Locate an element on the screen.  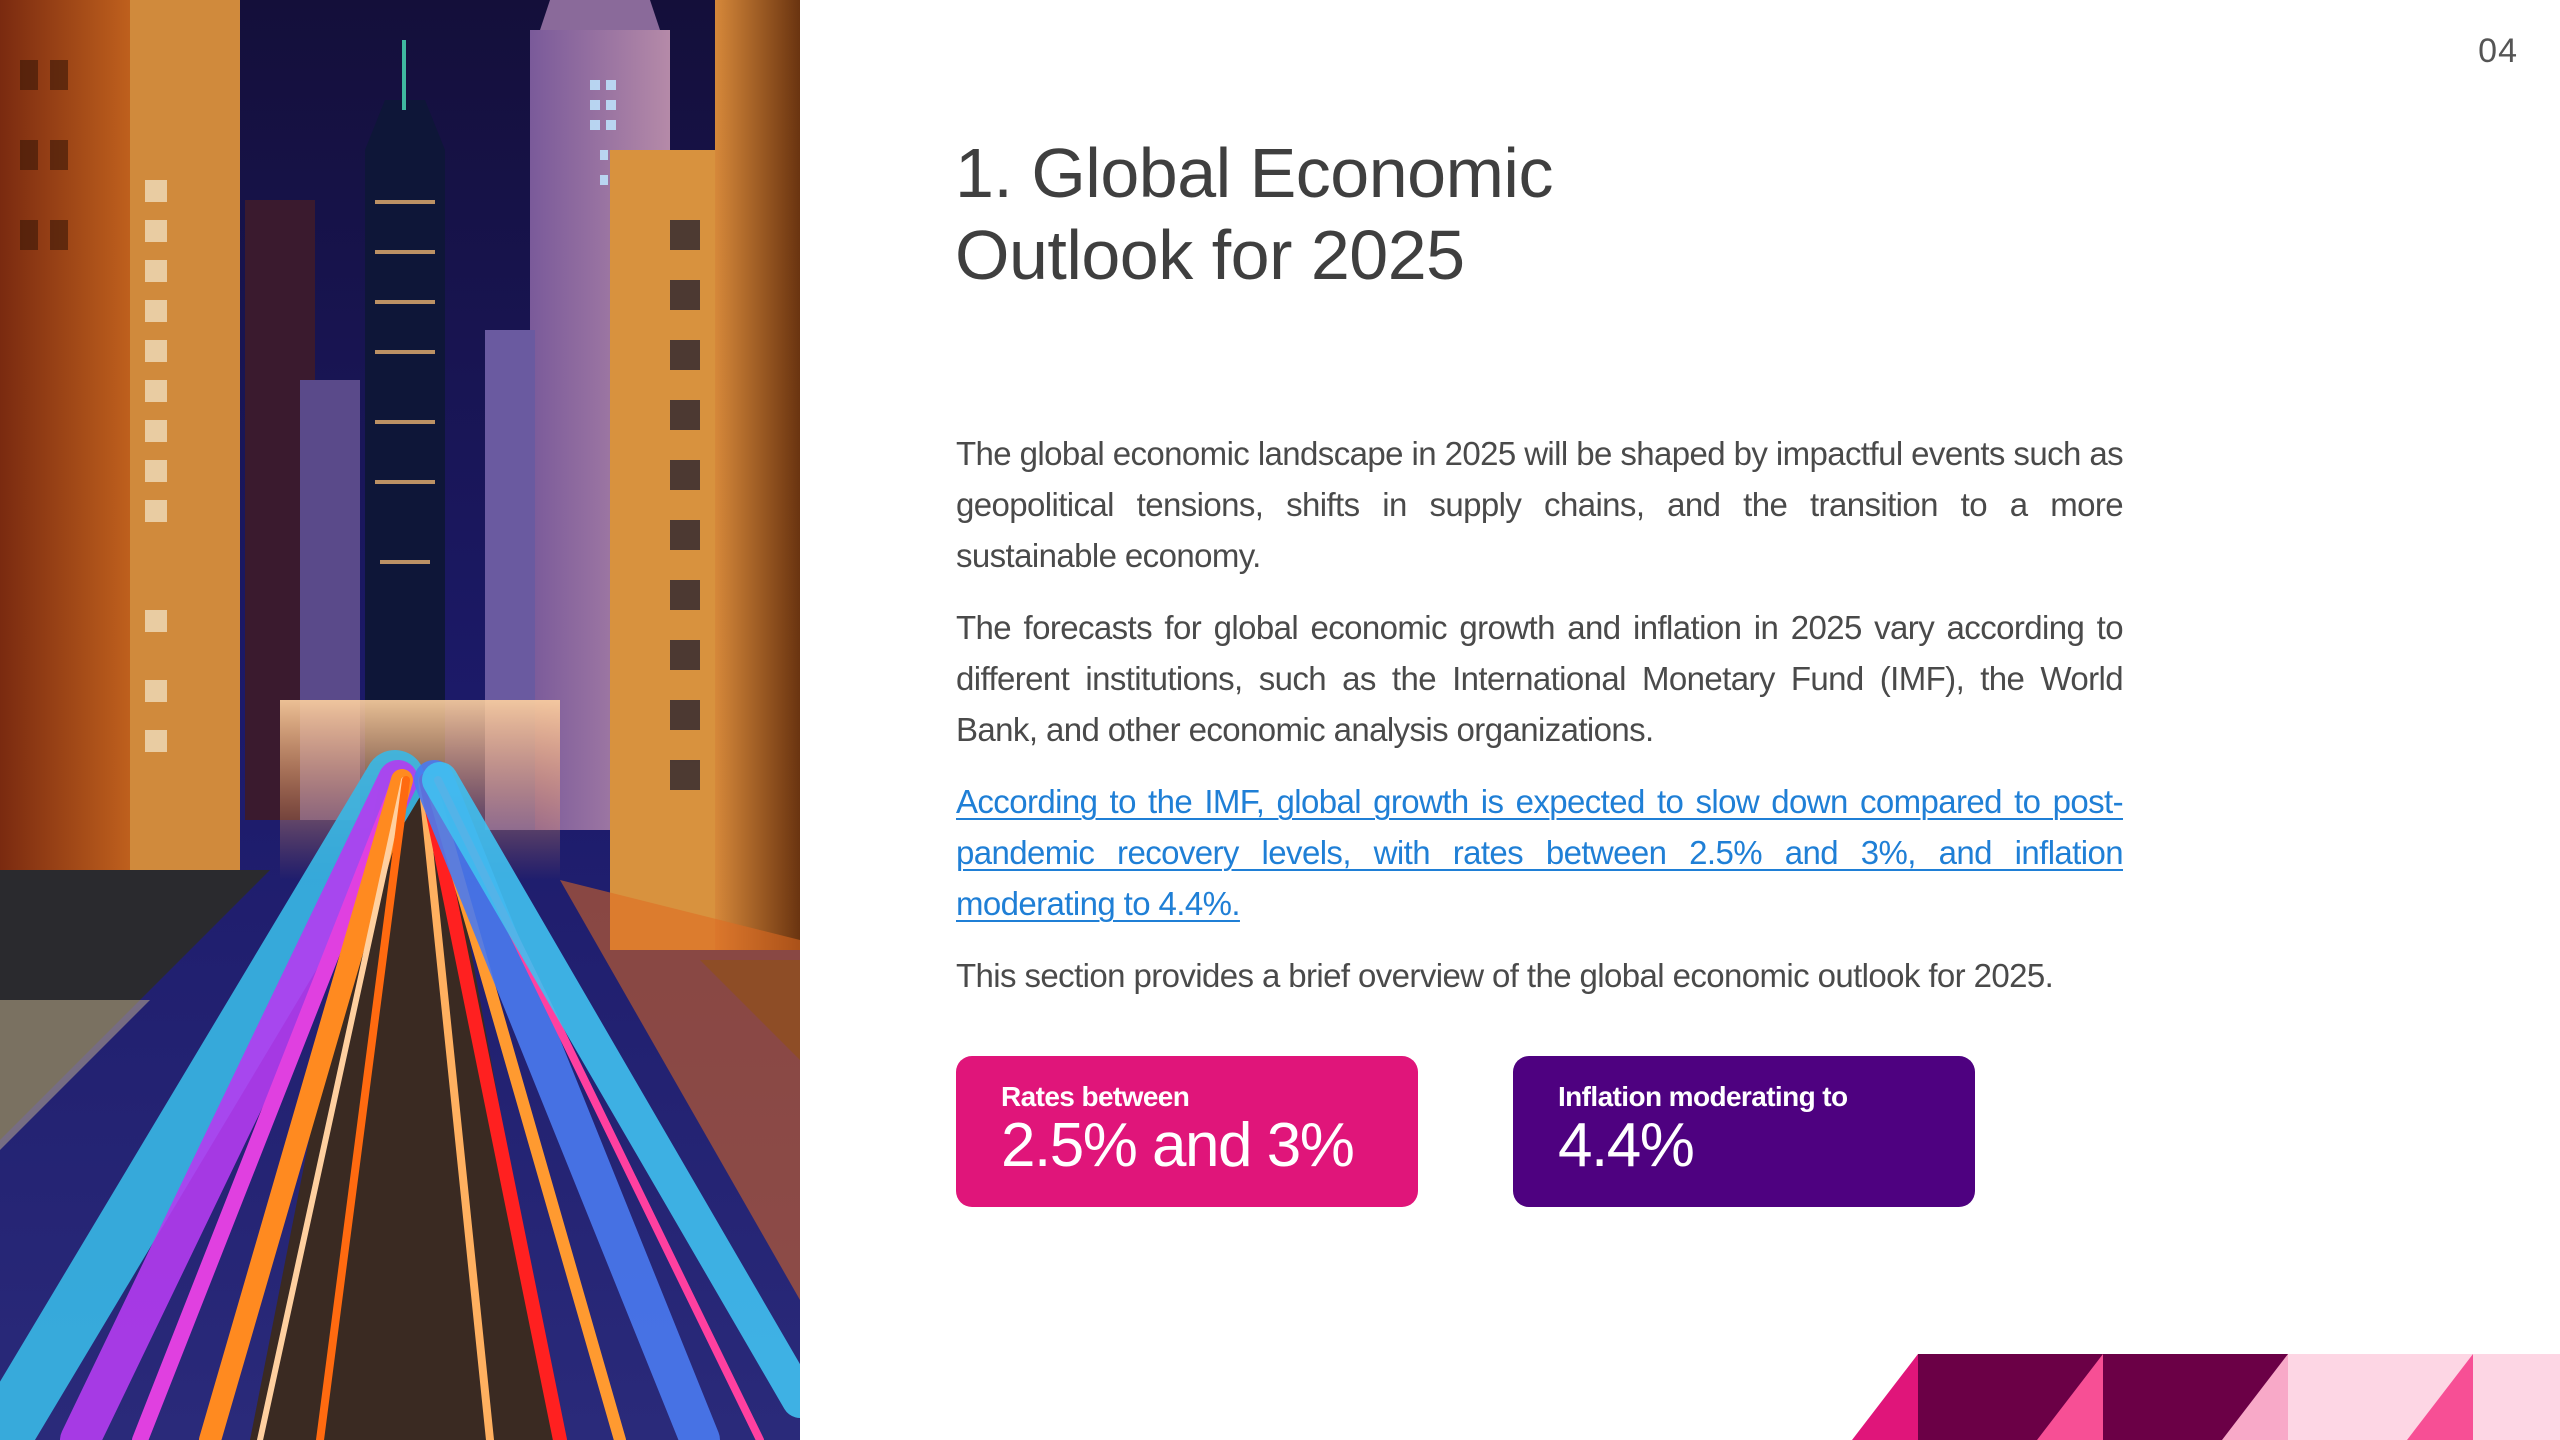
growth-rate-card: Rates between 2.5% and 3% is located at coordinates (1187, 1131).